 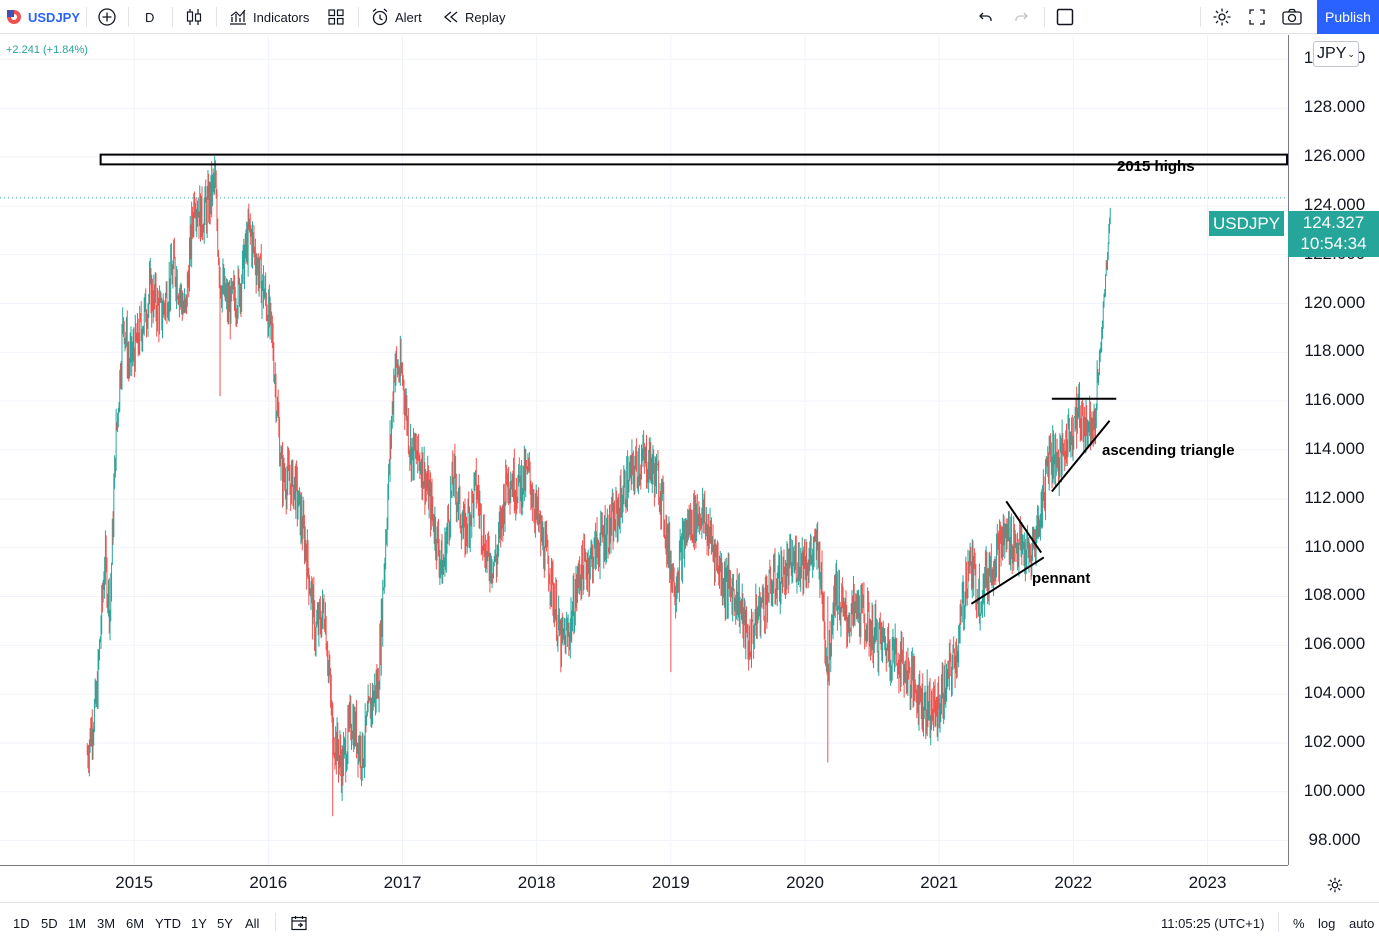 What do you see at coordinates (689, 17) in the screenshot?
I see `top-toolbar: USDJPY D Indicators Alert` at bounding box center [689, 17].